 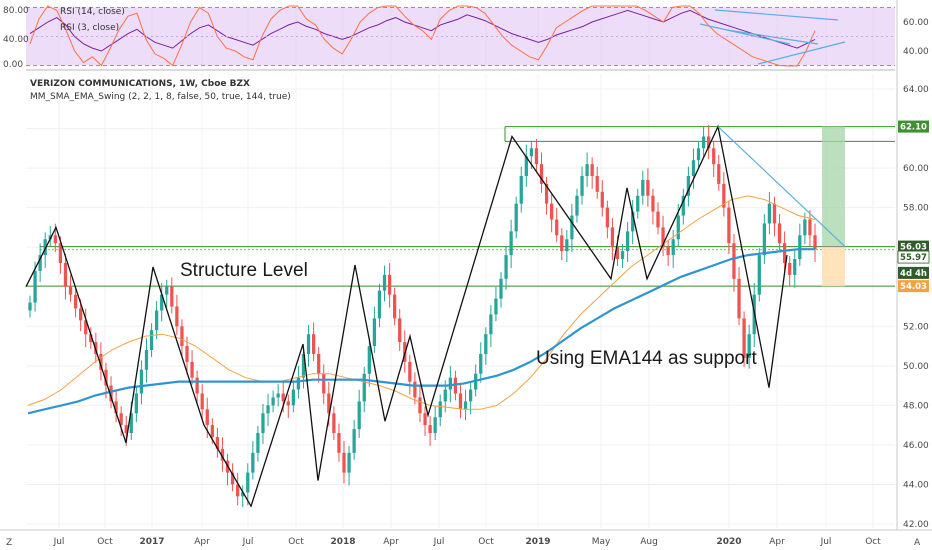 What do you see at coordinates (781, 187) in the screenshot?
I see `trend-line` at bounding box center [781, 187].